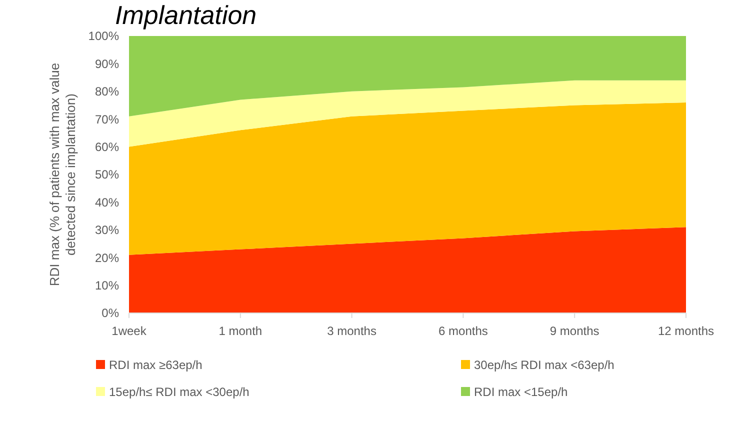 This screenshot has height=425, width=732. Describe the element at coordinates (351, 331) in the screenshot. I see `x-tick-label: 3 months` at that location.